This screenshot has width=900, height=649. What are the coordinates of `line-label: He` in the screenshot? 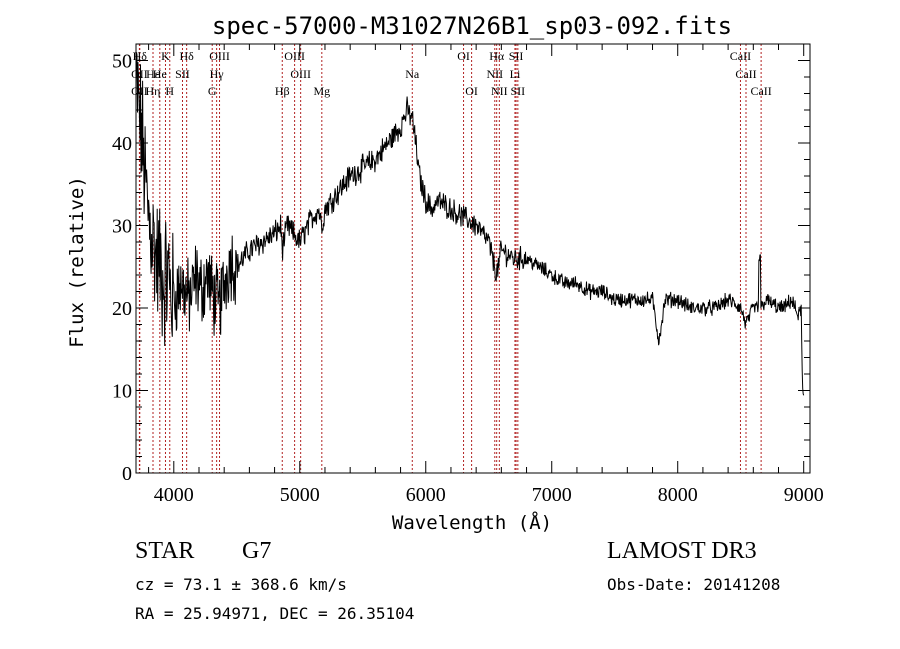 It's located at (160, 74).